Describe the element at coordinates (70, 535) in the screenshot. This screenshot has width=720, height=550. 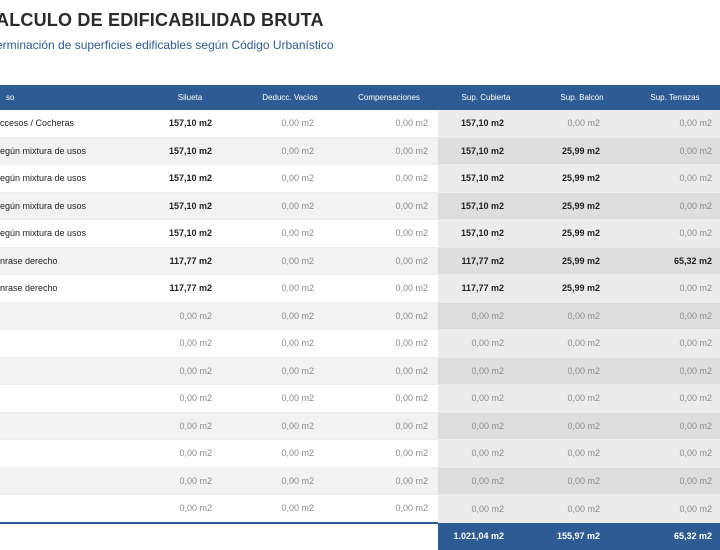
I see `totals-spacer` at that location.